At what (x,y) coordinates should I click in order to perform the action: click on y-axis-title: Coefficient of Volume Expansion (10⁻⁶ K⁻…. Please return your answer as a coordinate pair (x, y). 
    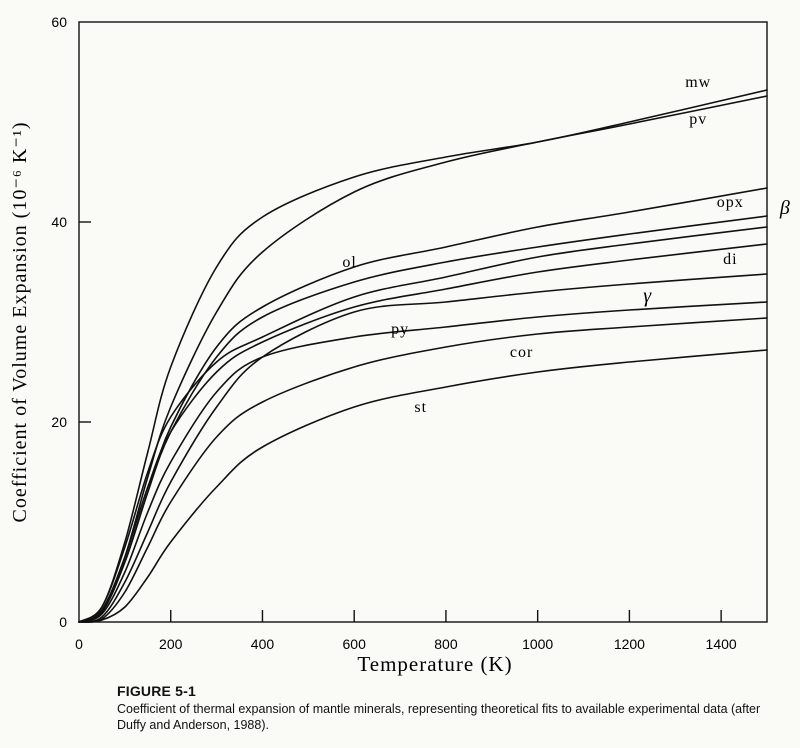
    Looking at the image, I should click on (20, 321).